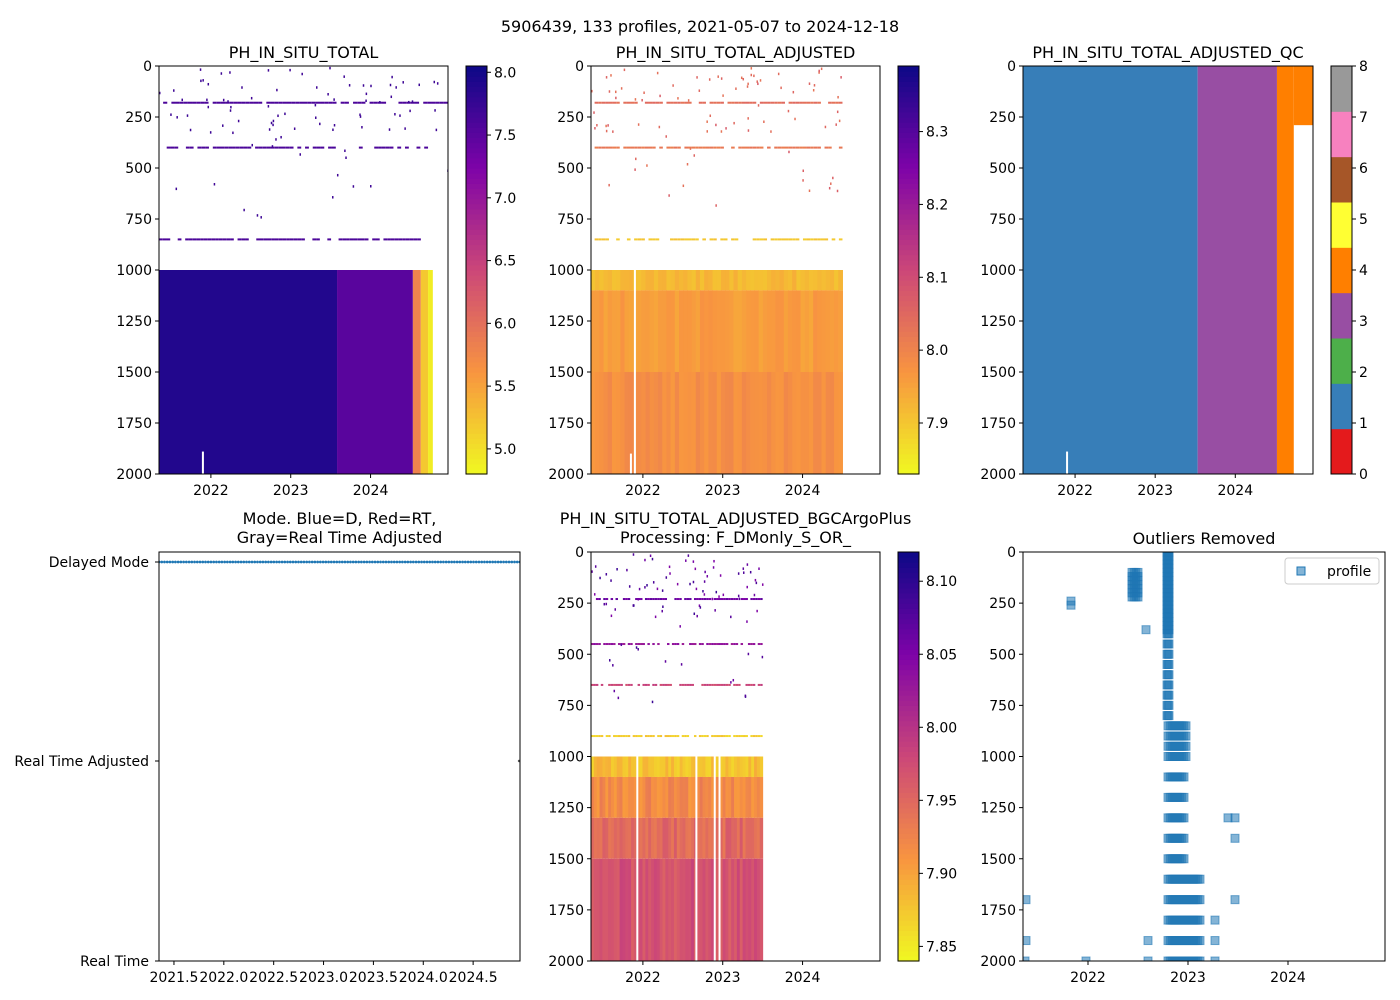 Image resolution: width=1400 pixels, height=1000 pixels. I want to click on colorbar-tick-label: 0, so click(1363, 475).